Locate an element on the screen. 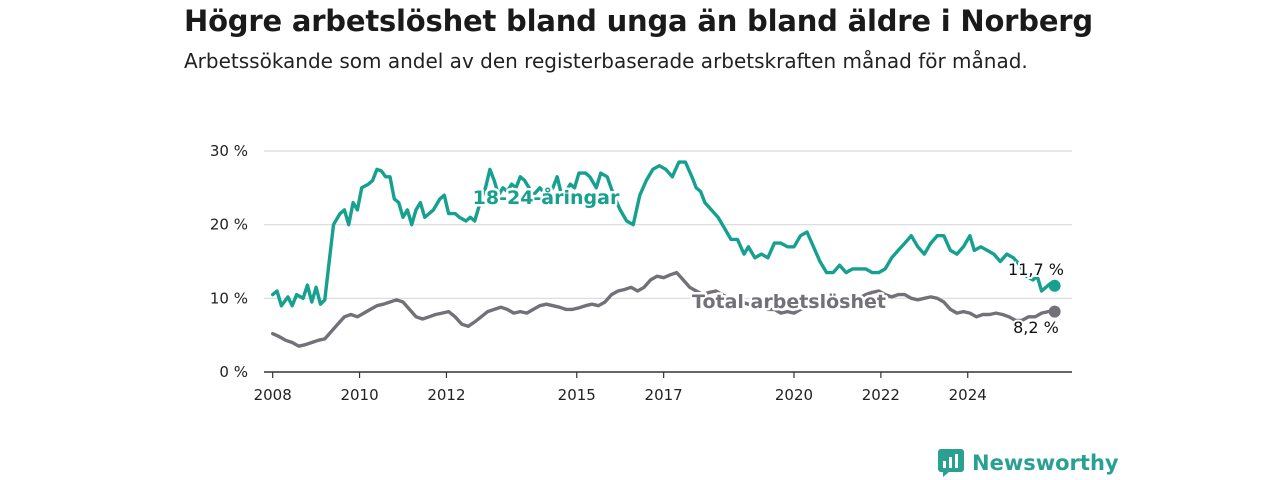  series-label-total: Total arbetslöshet is located at coordinates (789, 302).